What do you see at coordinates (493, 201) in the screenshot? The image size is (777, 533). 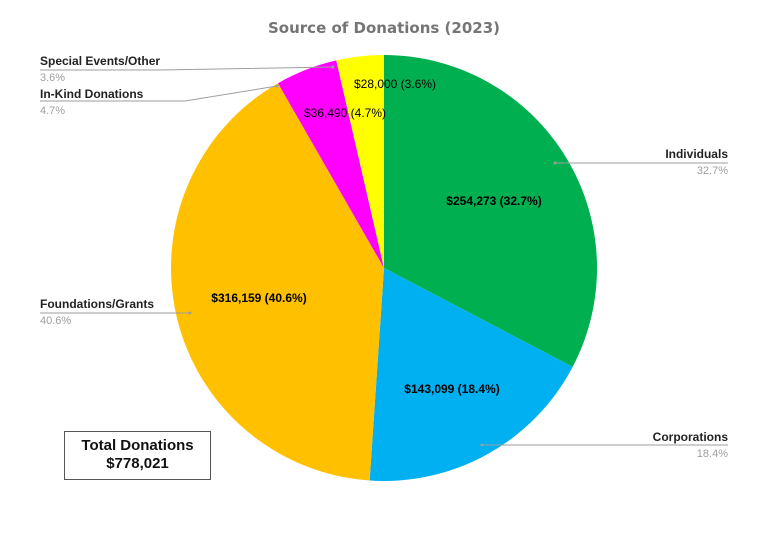 I see `slice-value-label: $254,273 (32.7%)` at bounding box center [493, 201].